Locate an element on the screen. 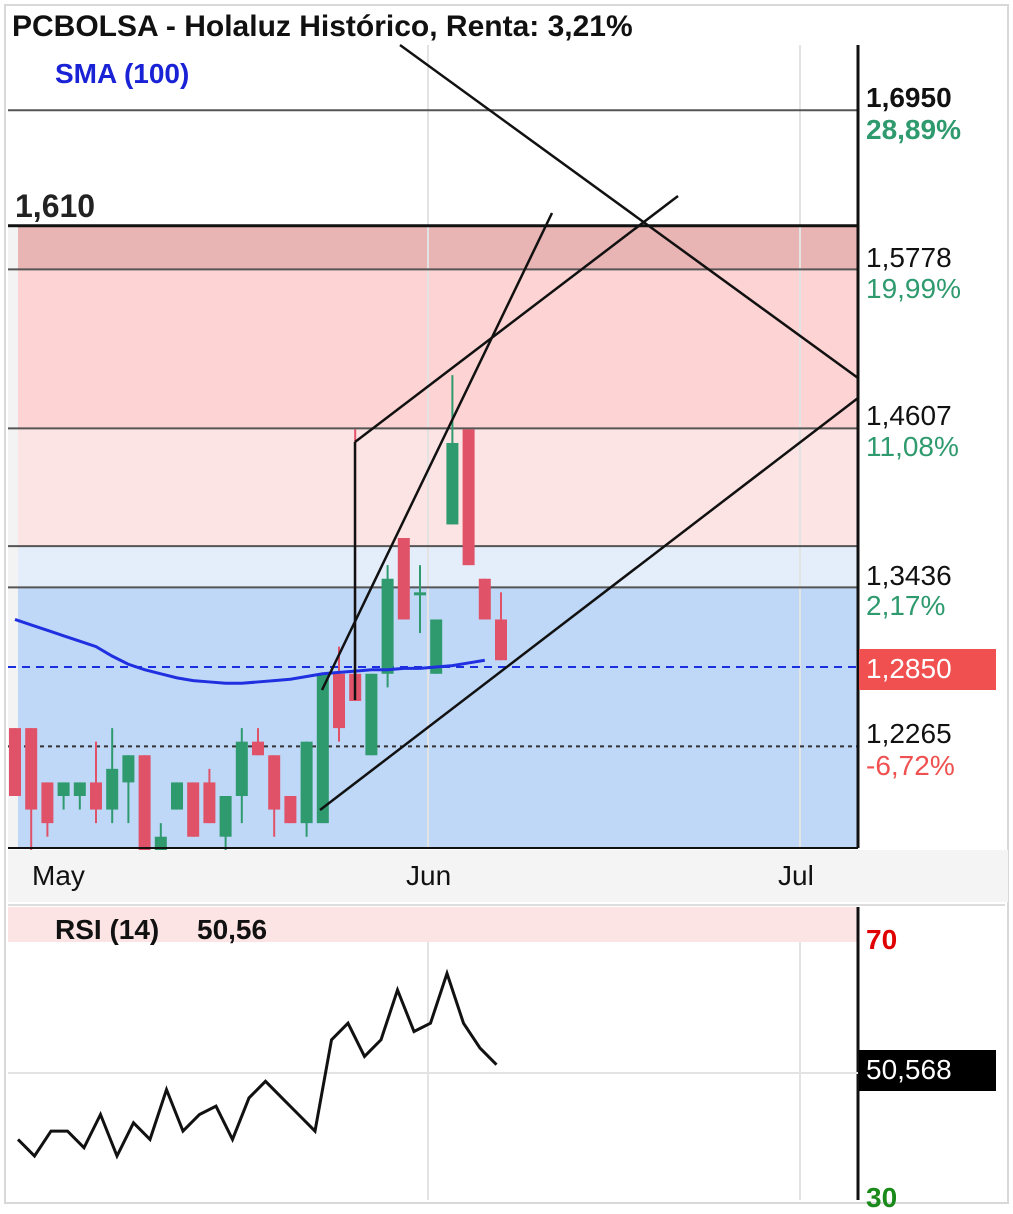 The width and height of the screenshot is (1013, 1214). x-tick-jul: Jul is located at coordinates (796, 875).